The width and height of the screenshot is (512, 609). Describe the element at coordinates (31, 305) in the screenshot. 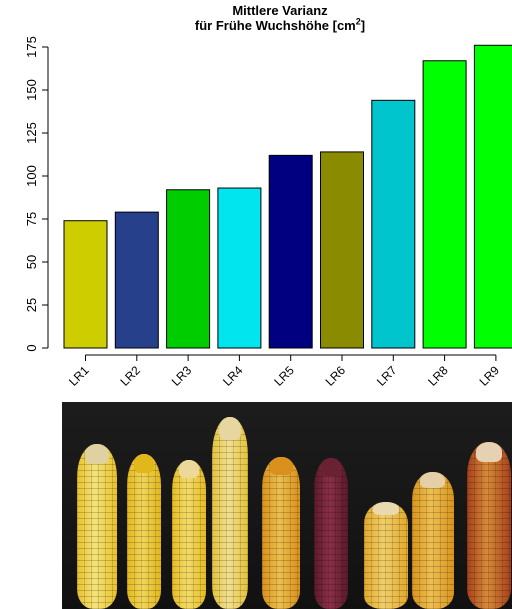

I see `y-tick-label-25: 25` at that location.